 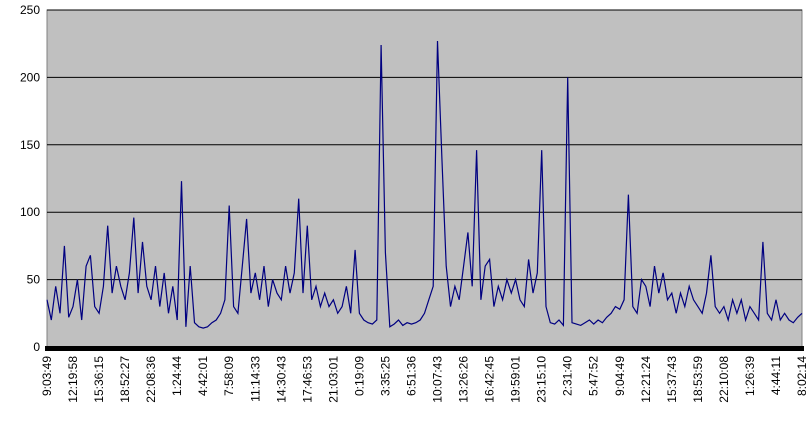 I want to click on y-tick-label: 50, so click(x=34, y=280).